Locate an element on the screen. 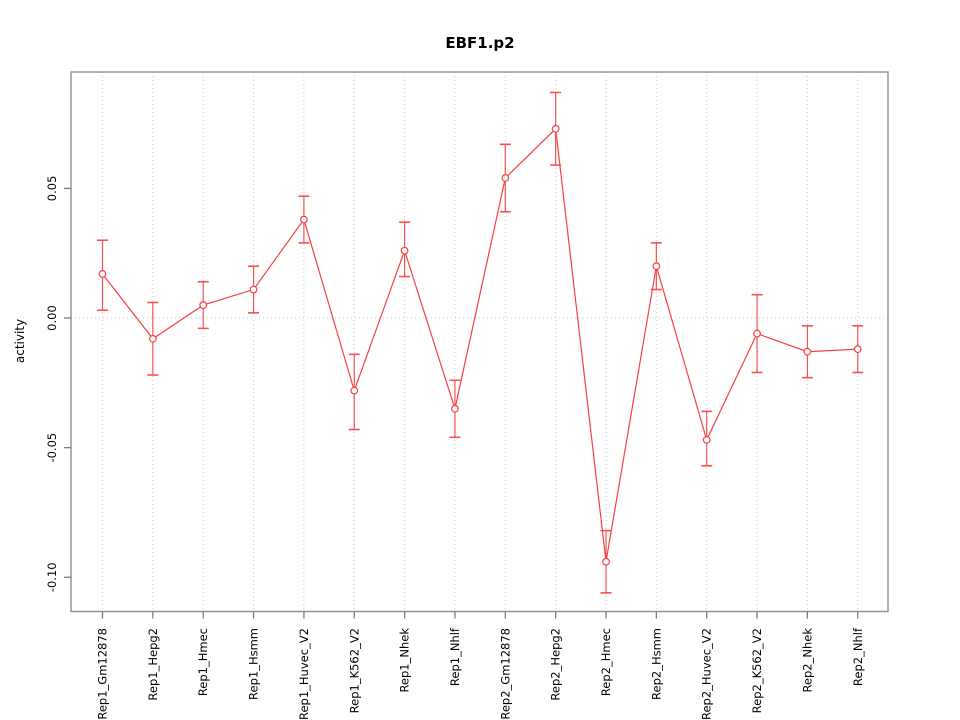  x-tick-label: Rep1_K562_V2 is located at coordinates (354, 670).